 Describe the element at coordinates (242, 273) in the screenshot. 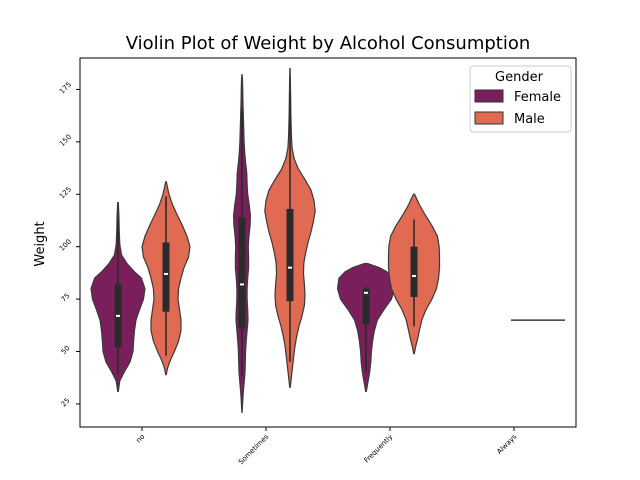

I see `violin-female-sometimes-iqr-box` at that location.